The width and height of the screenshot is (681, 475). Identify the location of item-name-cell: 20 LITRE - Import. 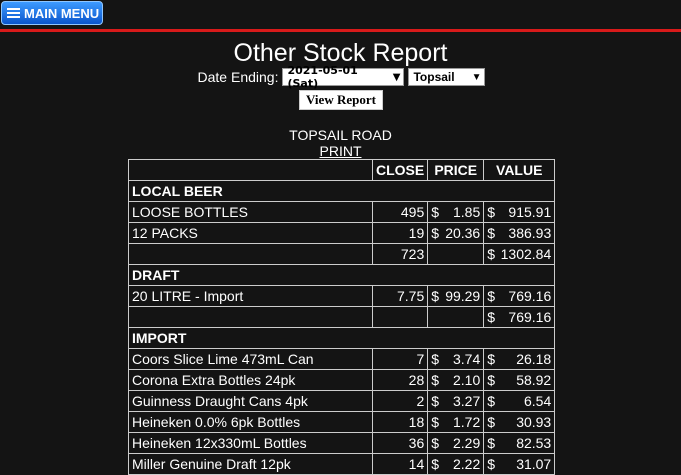
(250, 296).